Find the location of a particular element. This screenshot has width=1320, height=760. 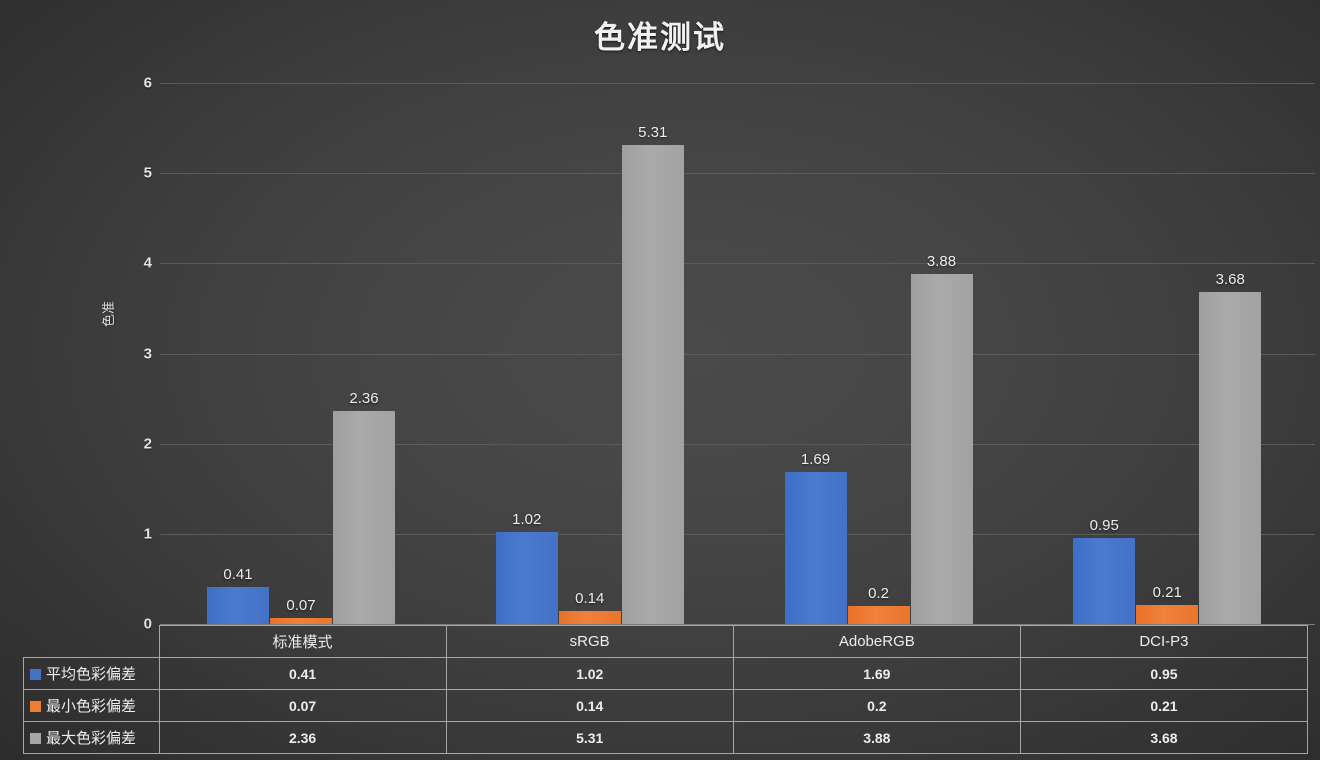

y-axis-tick-labels: 0 1 2 3 4 5 6 is located at coordinates (126, 354).